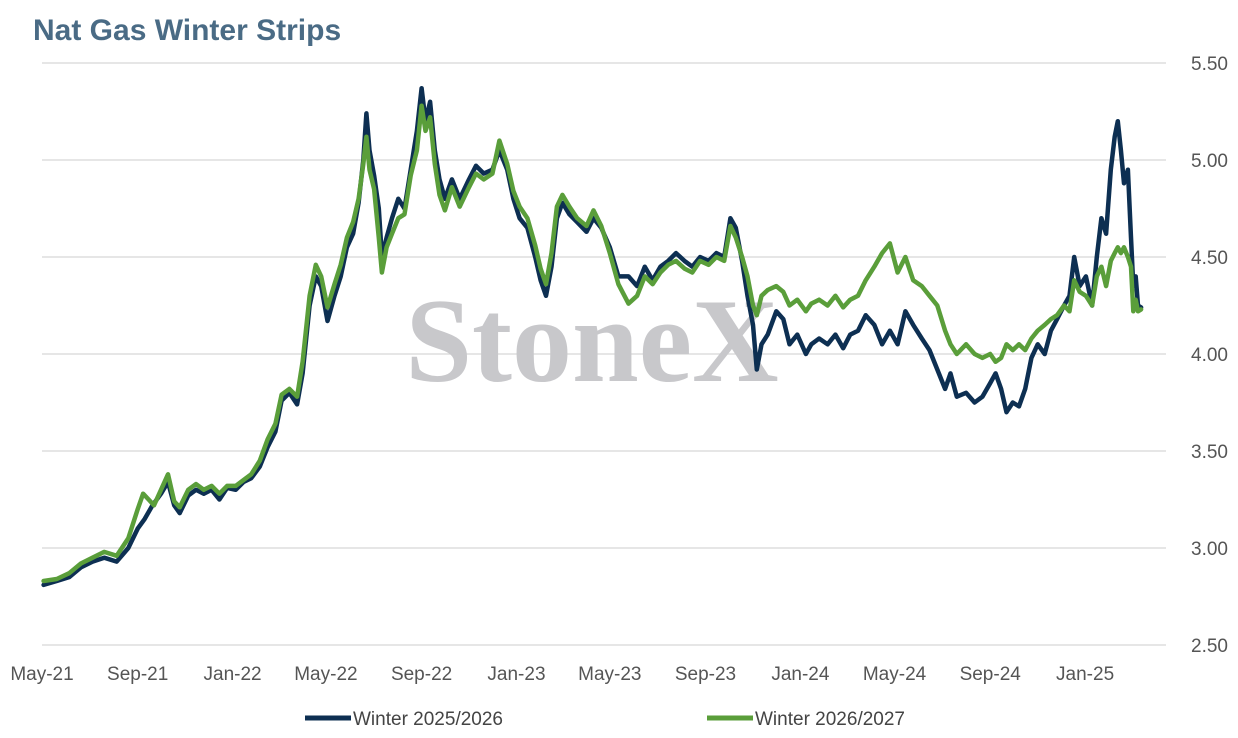 The width and height of the screenshot is (1238, 738). What do you see at coordinates (800, 674) in the screenshot?
I see `x-tick-label: Jan-24` at bounding box center [800, 674].